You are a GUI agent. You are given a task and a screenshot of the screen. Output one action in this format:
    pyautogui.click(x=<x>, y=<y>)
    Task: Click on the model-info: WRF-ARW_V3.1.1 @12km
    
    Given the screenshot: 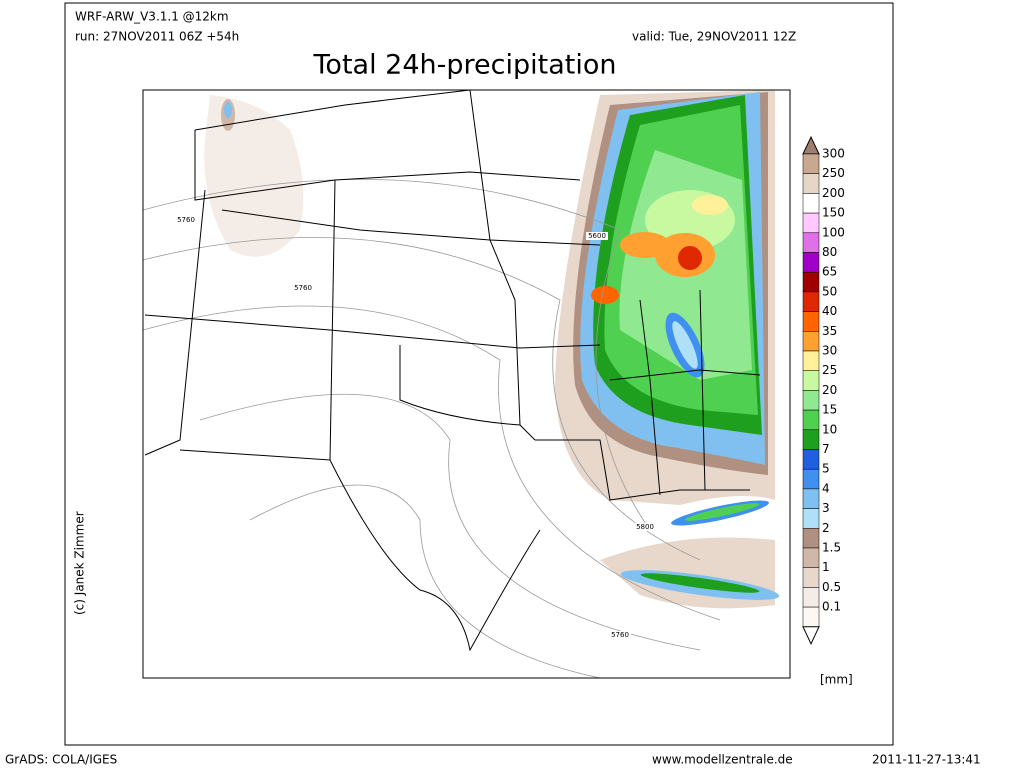 What is the action you would take?
    pyautogui.click(x=152, y=17)
    